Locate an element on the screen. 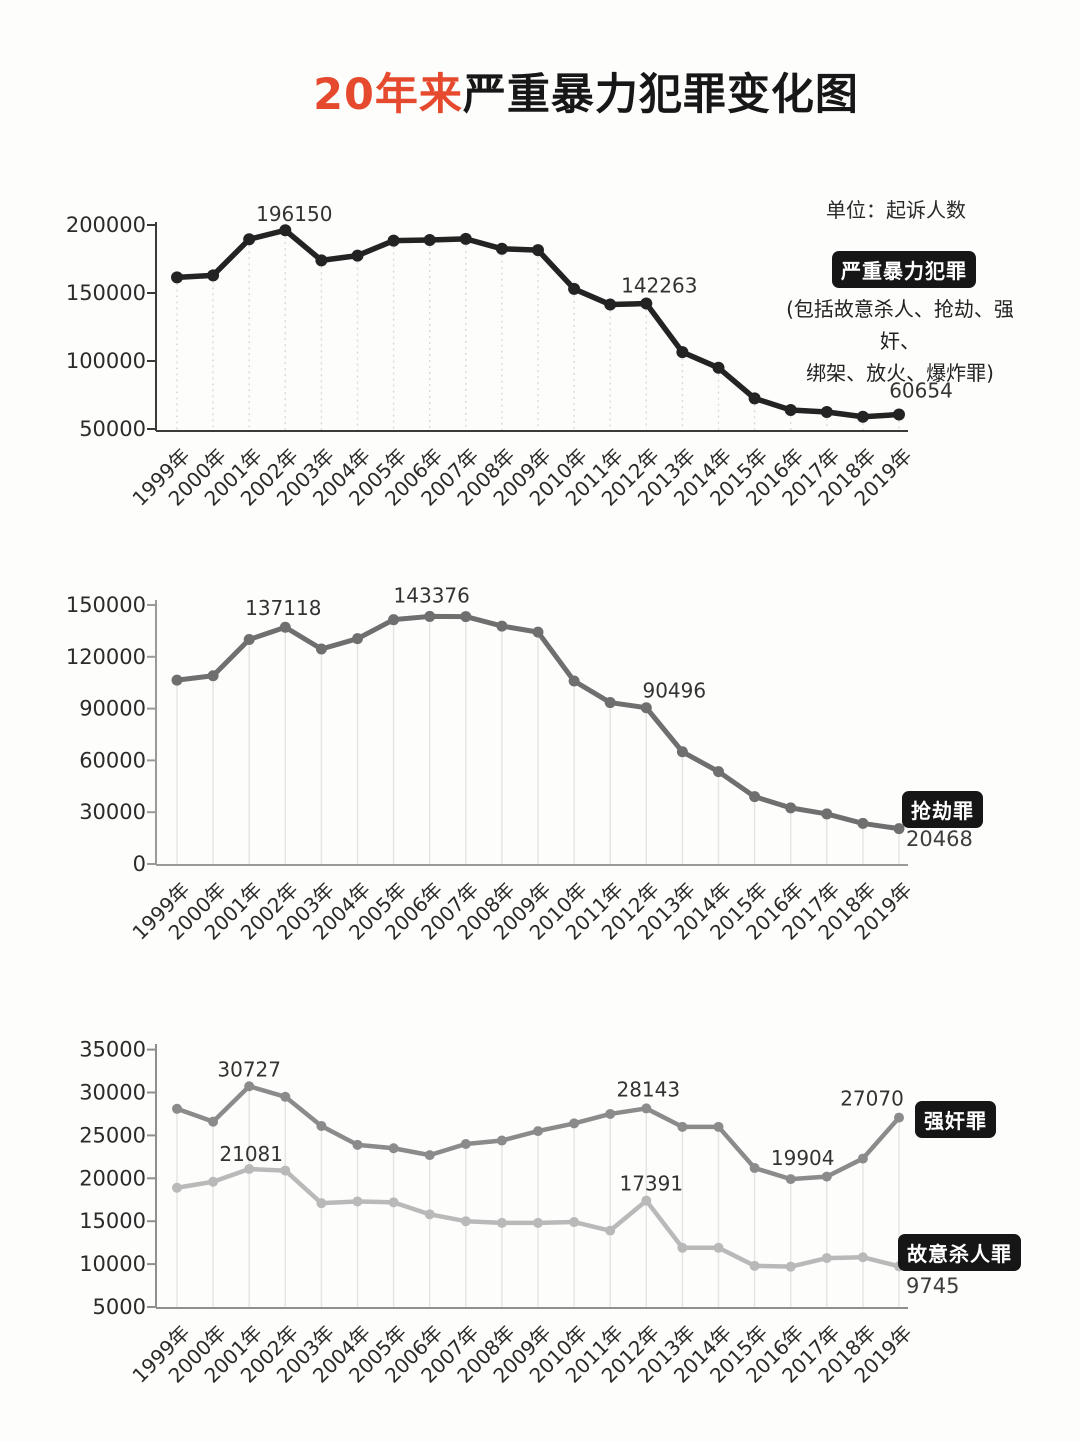  data-label: 143376 is located at coordinates (432, 595).